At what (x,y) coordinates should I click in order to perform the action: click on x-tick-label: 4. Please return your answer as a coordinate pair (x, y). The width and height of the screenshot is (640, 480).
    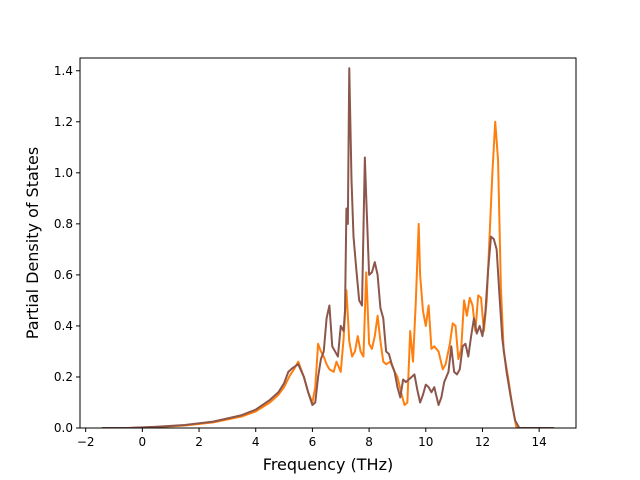
    Looking at the image, I should click on (256, 442).